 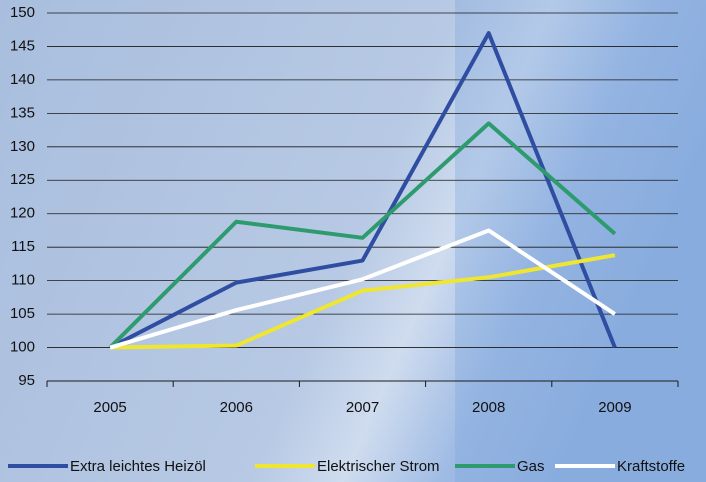 What do you see at coordinates (22, 12) in the screenshot?
I see `y-tick-label: 150` at bounding box center [22, 12].